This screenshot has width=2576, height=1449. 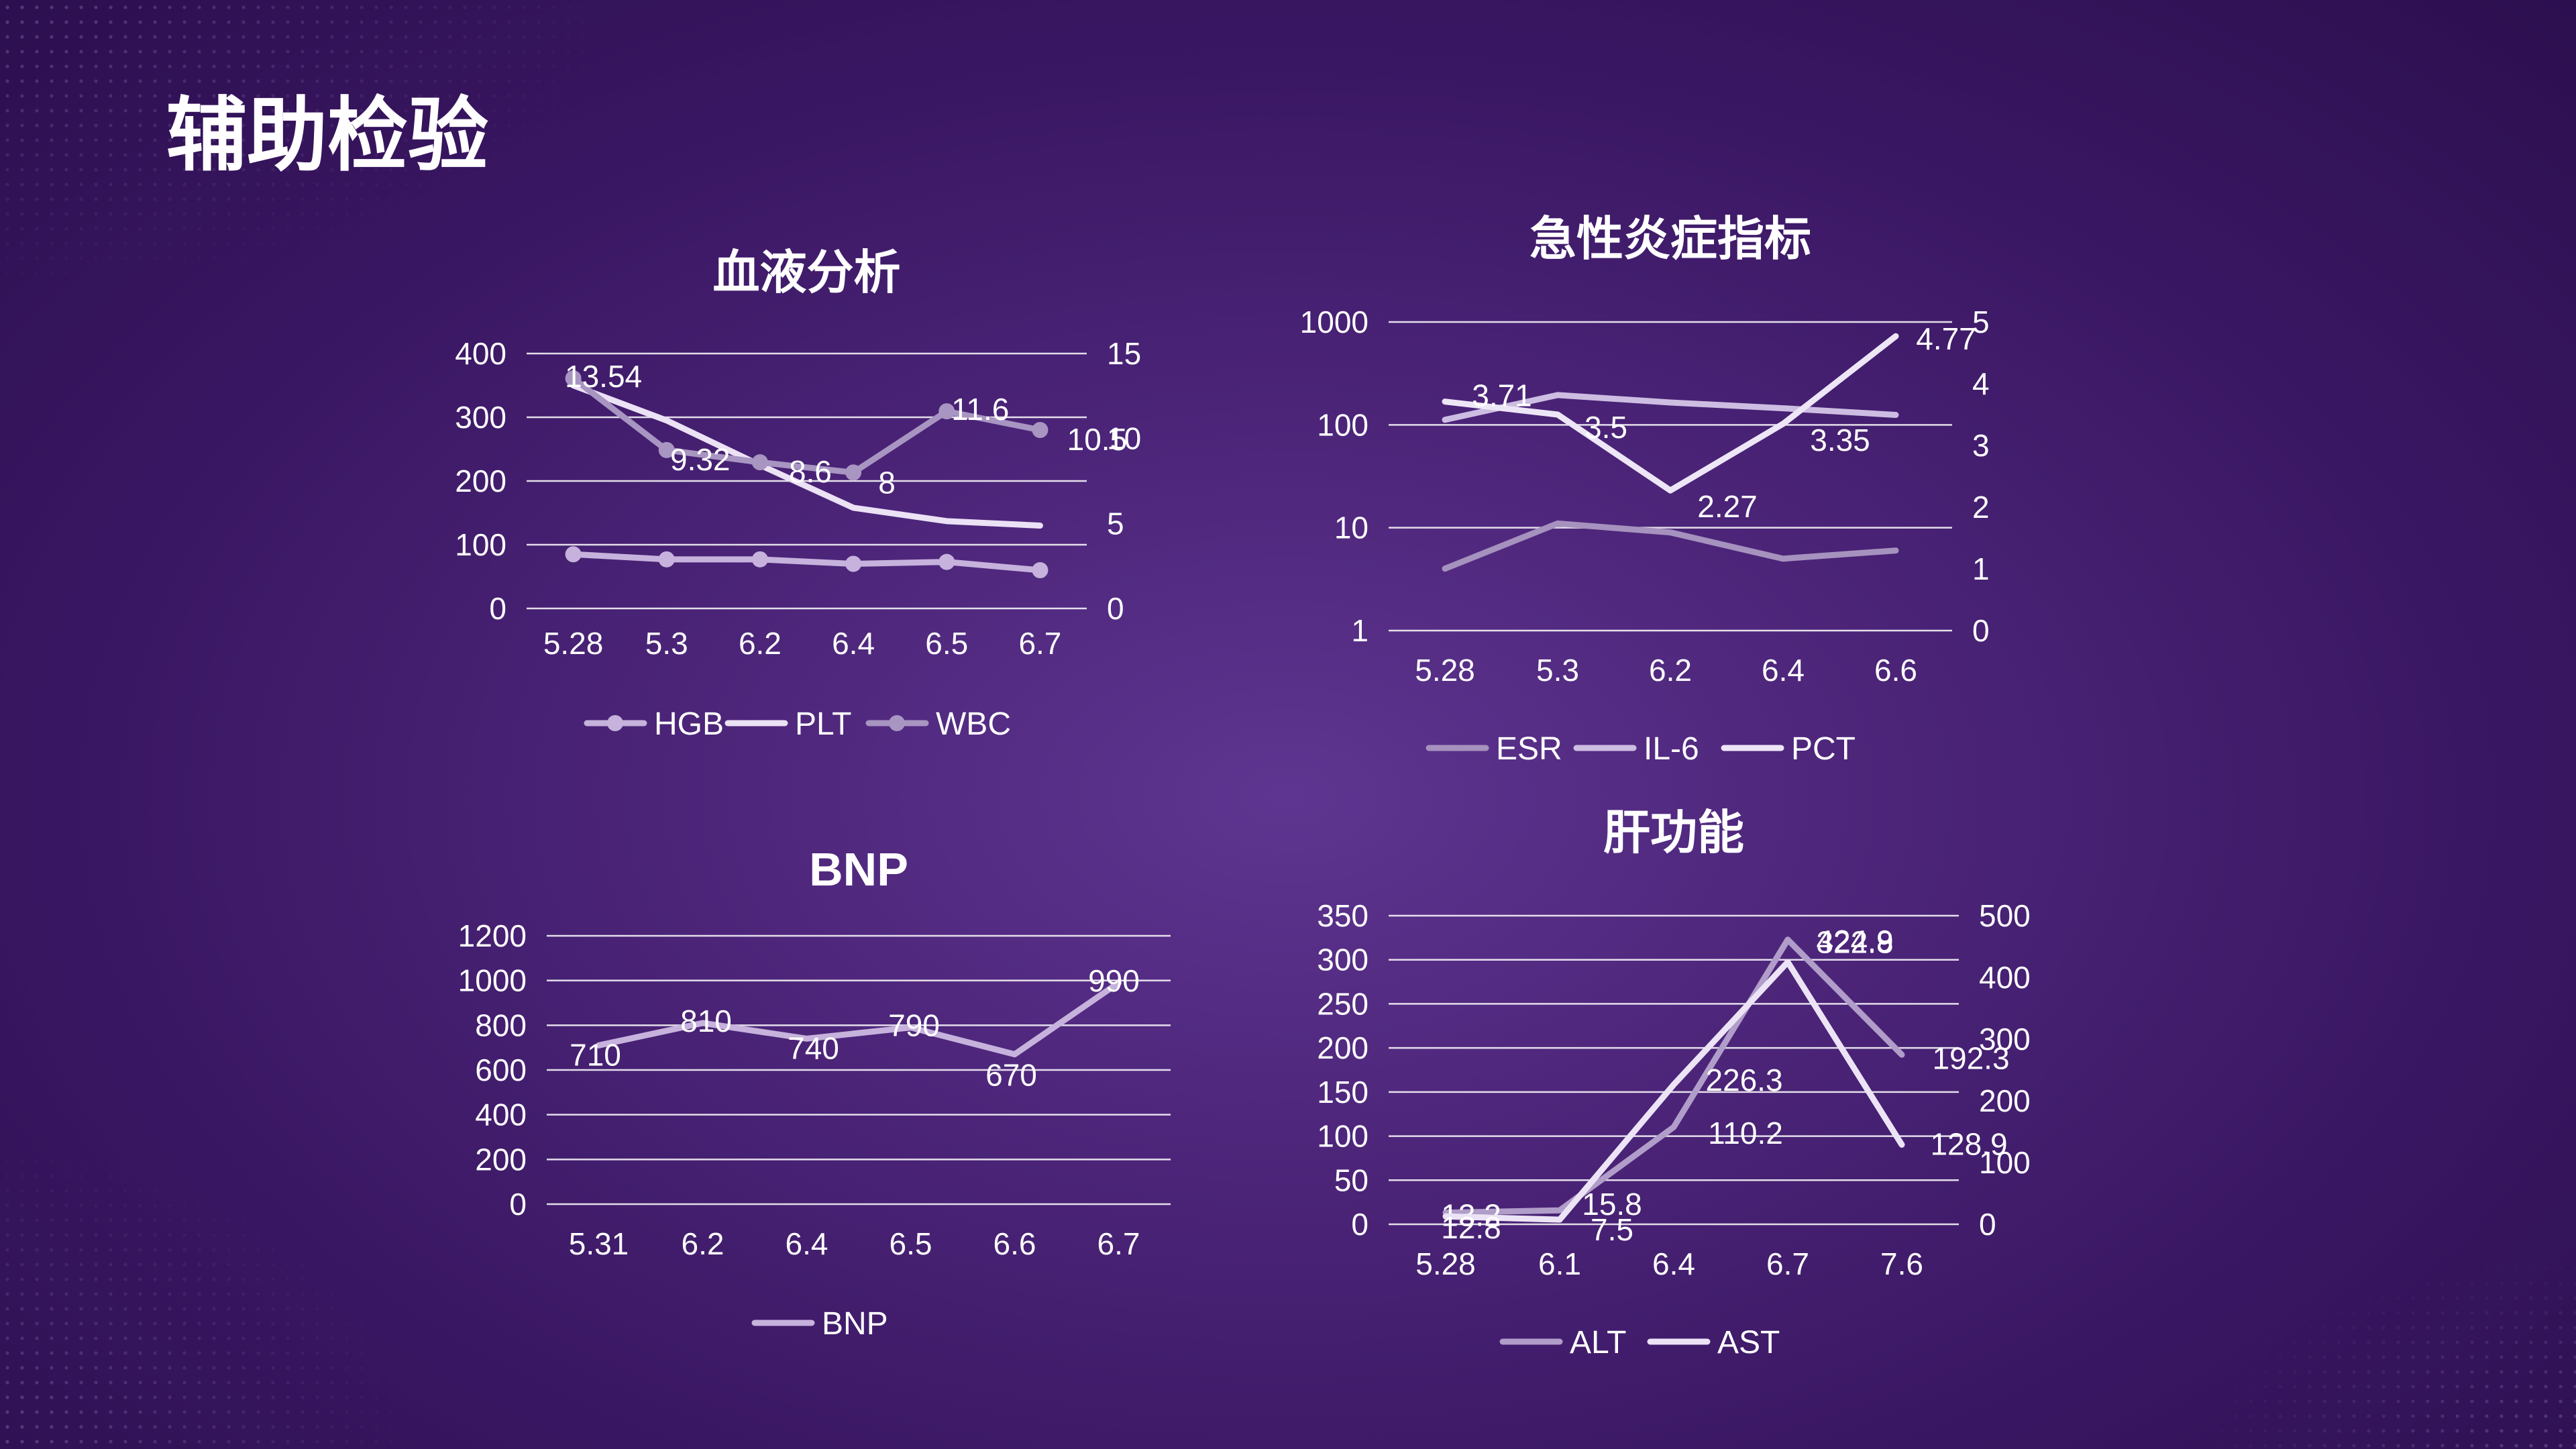 What do you see at coordinates (1946, 338) in the screenshot?
I see `data-label: 4.77` at bounding box center [1946, 338].